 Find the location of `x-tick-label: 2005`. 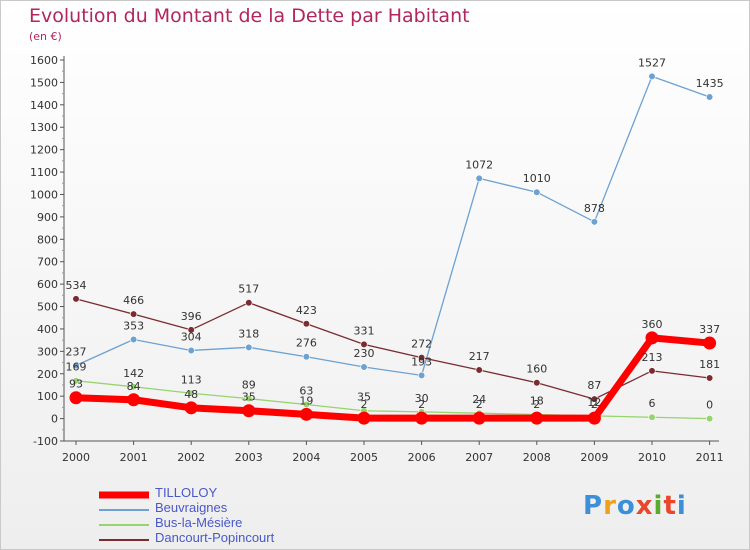

x-tick-label: 2005 is located at coordinates (364, 457).